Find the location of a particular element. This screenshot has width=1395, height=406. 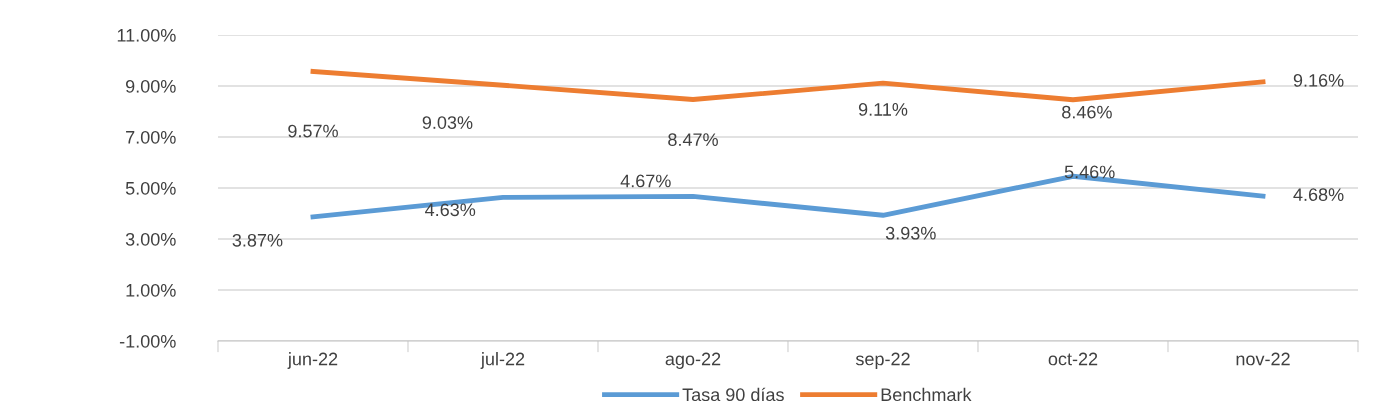

data-label: 3.93% is located at coordinates (910, 233).